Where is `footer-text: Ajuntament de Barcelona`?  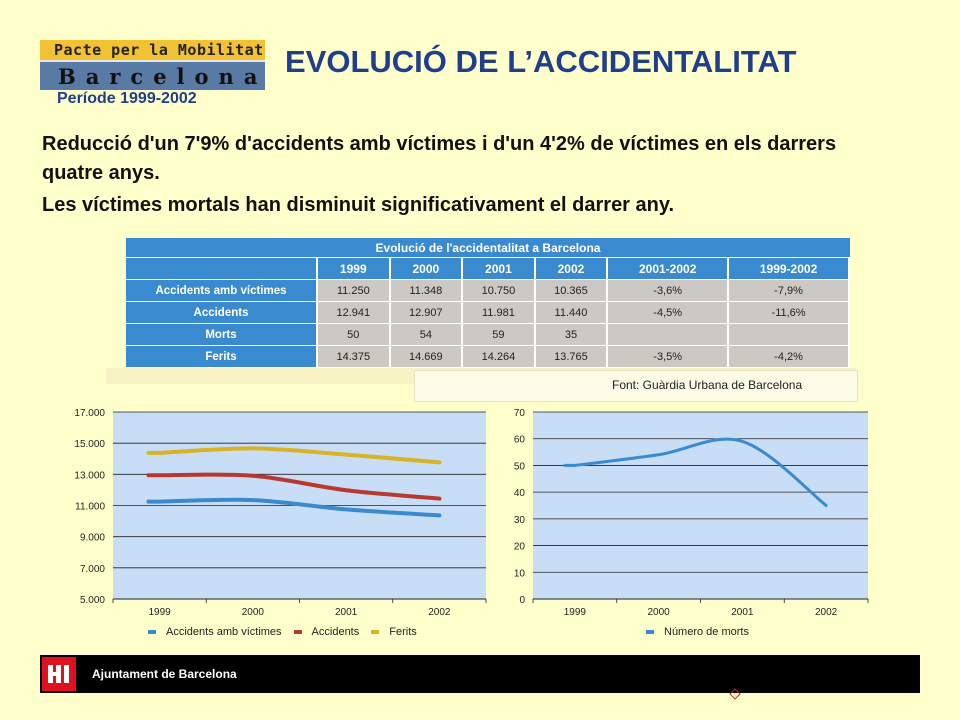
footer-text: Ajuntament de Barcelona is located at coordinates (164, 674).